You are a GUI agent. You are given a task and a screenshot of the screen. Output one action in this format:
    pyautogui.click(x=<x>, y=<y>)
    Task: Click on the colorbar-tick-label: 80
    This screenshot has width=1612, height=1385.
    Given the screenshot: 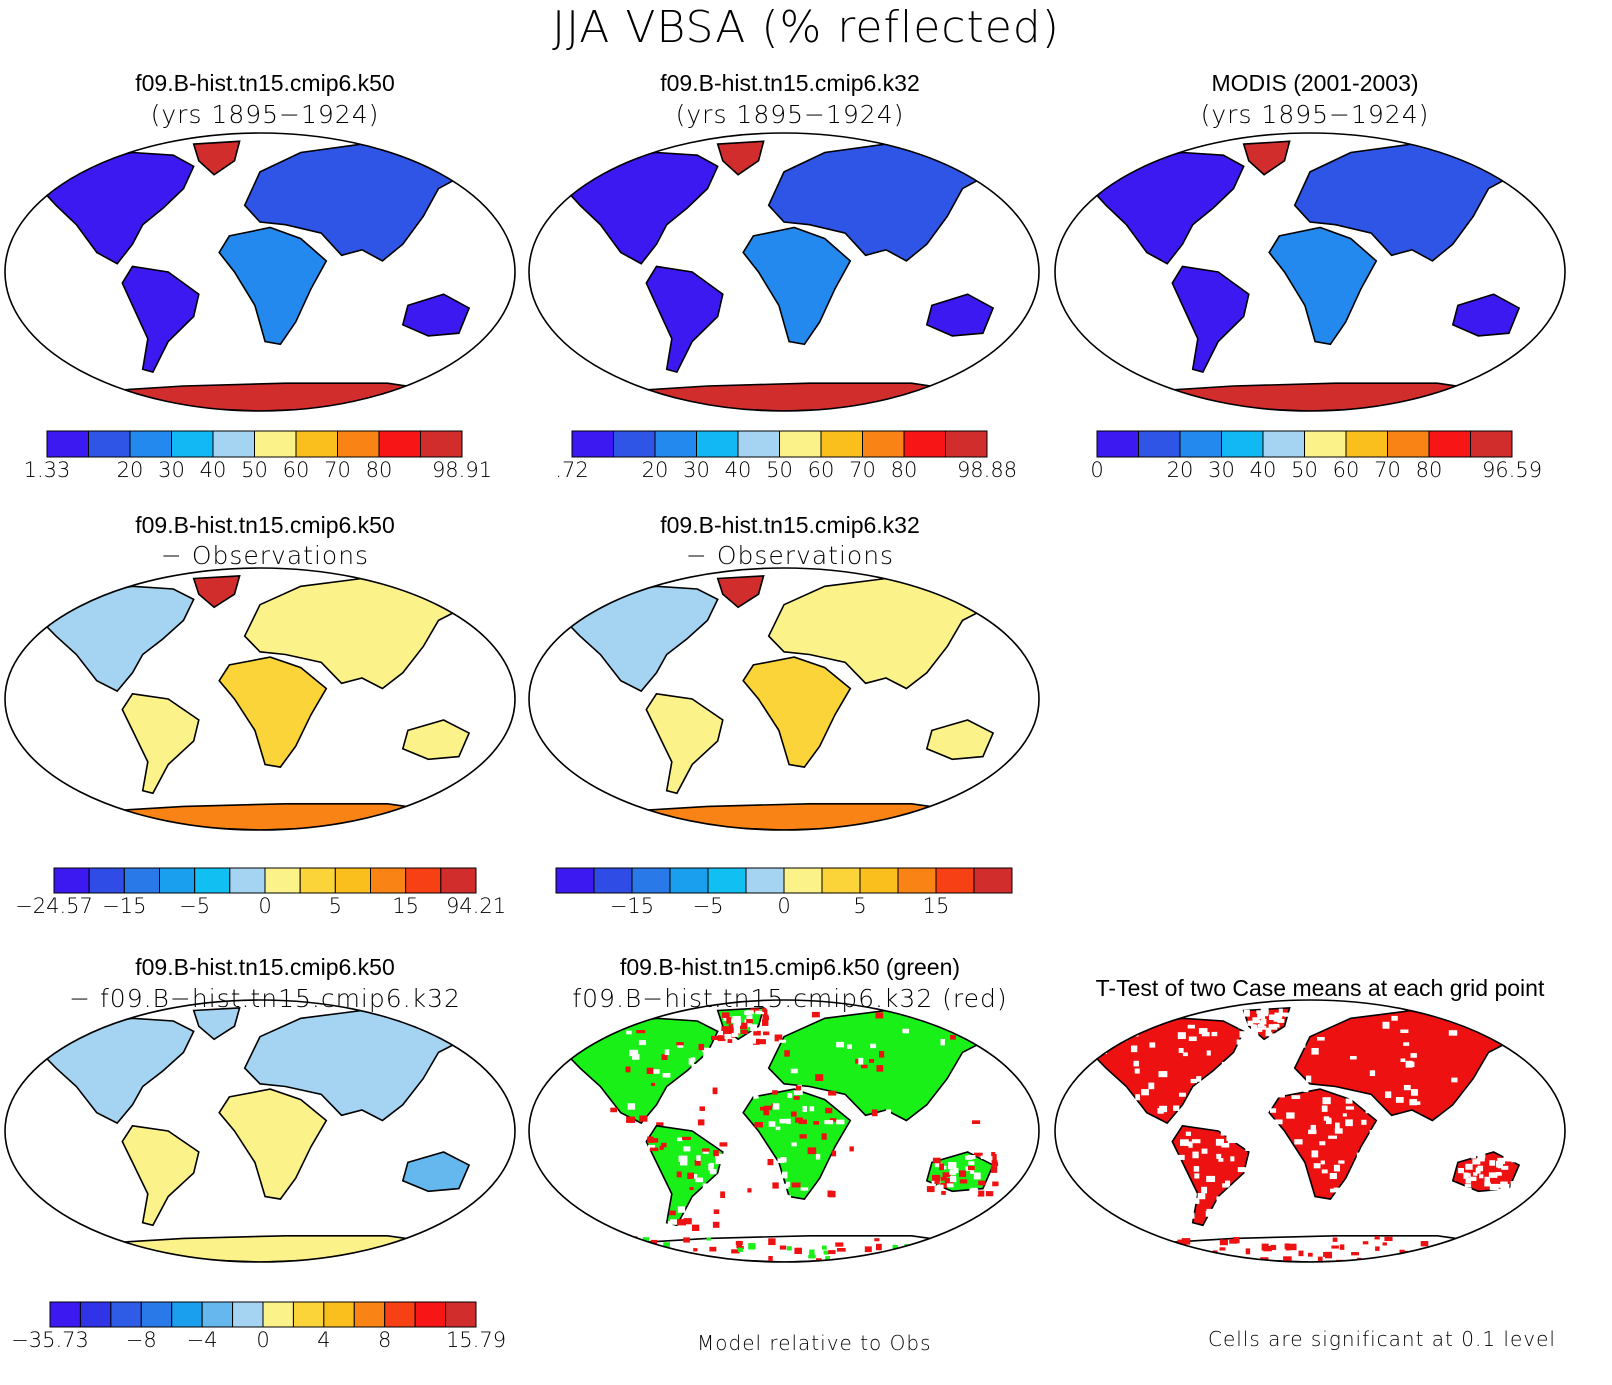 What is the action you would take?
    pyautogui.click(x=1429, y=470)
    